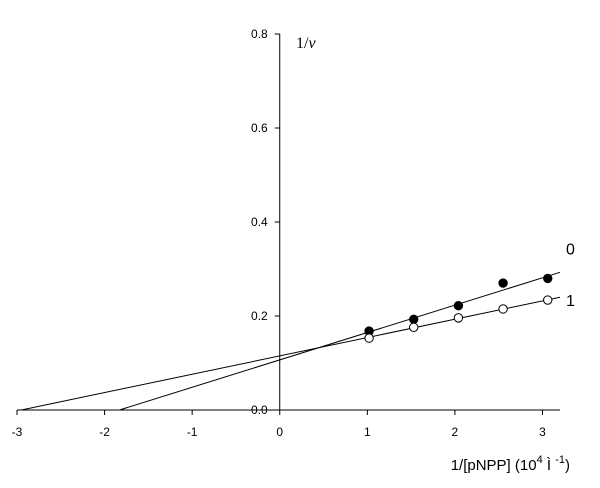 The height and width of the screenshot is (488, 600). Describe the element at coordinates (259, 410) in the screenshot. I see `y-tick-label: 0.0` at that location.